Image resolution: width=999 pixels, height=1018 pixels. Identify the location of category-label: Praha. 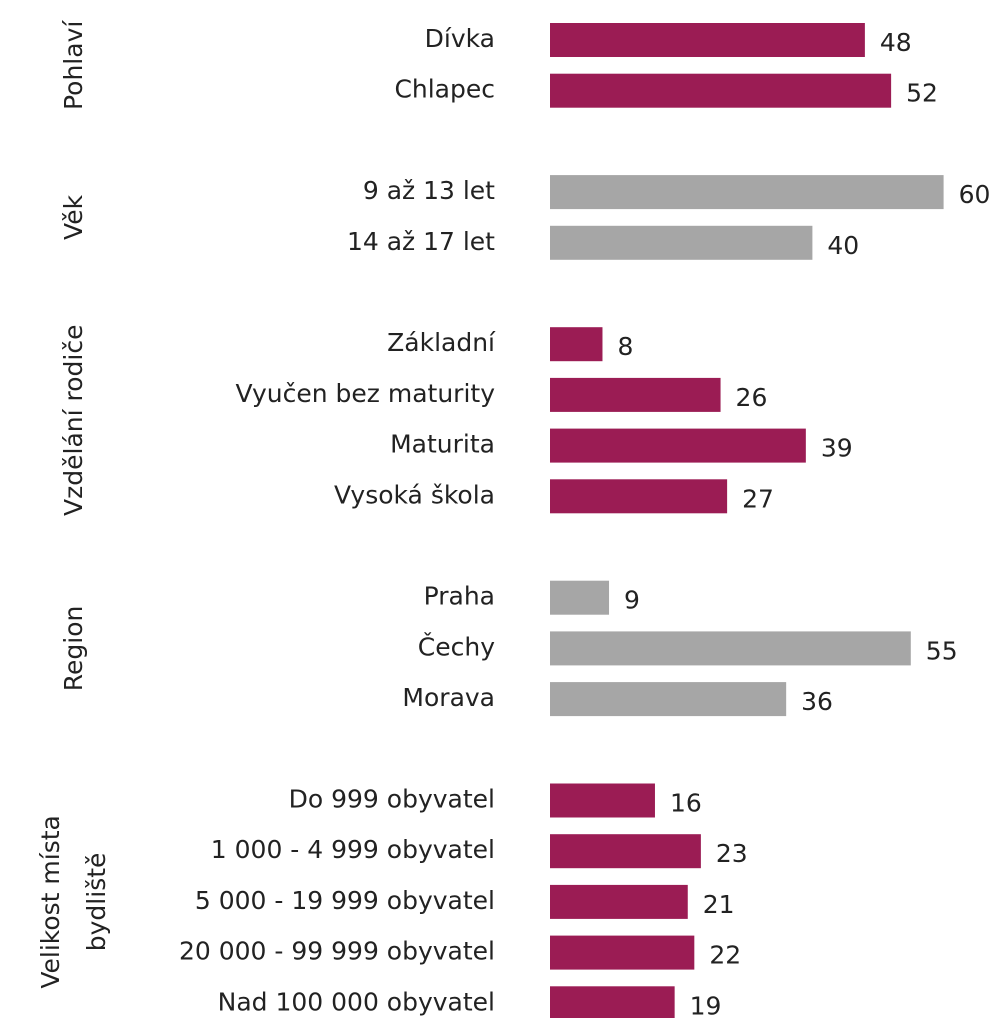
(459, 596).